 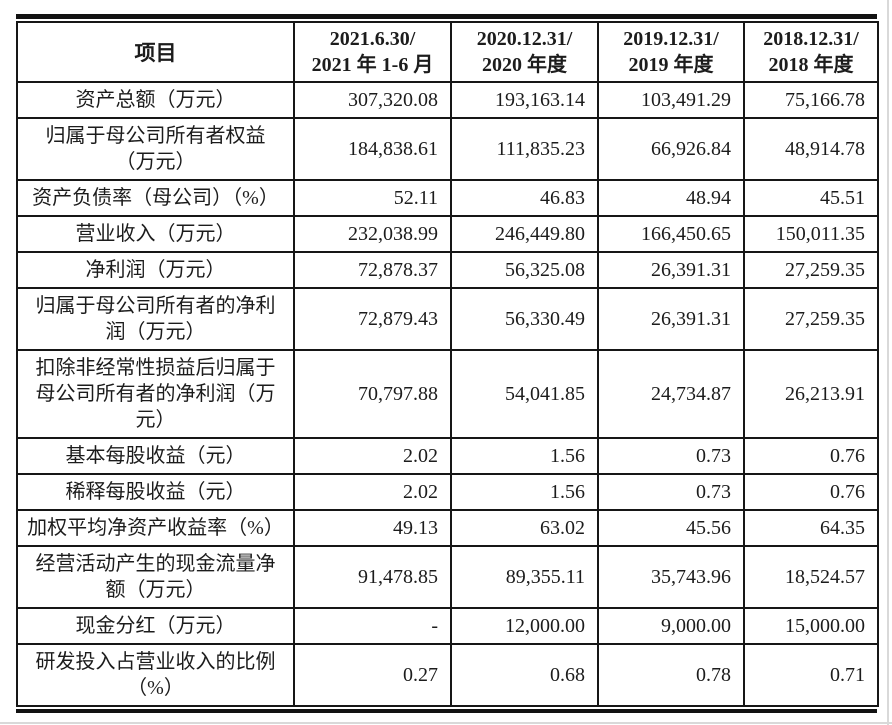 I want to click on table-top-rule, so click(x=446, y=16).